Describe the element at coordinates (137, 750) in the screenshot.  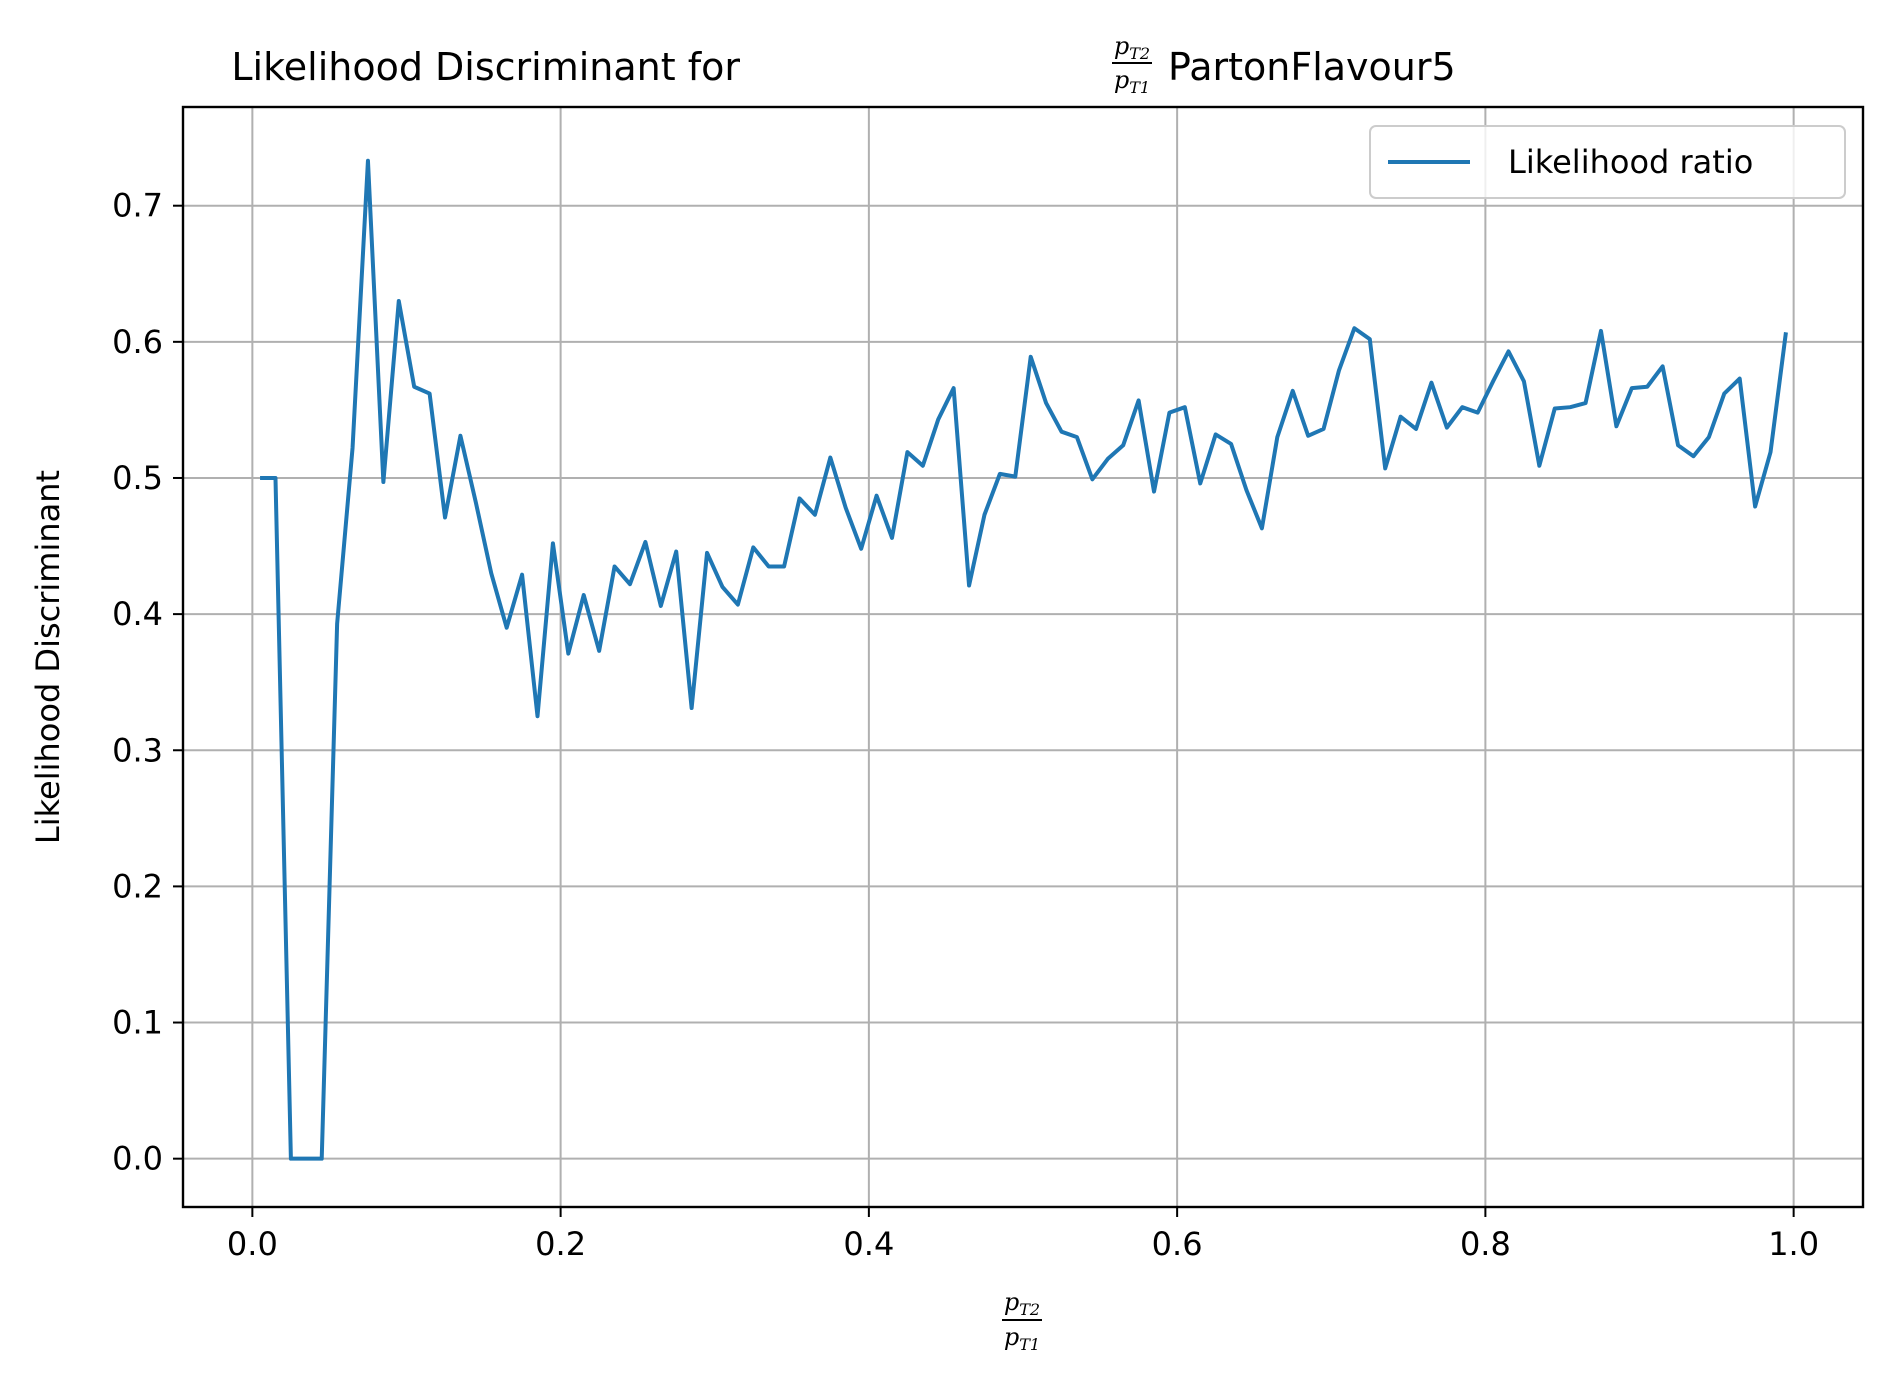
I see `y-tick-label: 0.3` at that location.